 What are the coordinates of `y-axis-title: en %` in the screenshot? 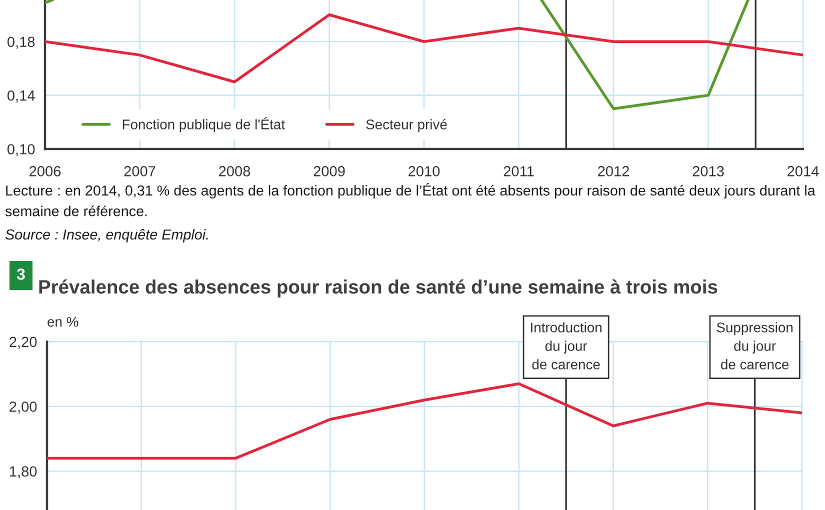 It's located at (63, 321).